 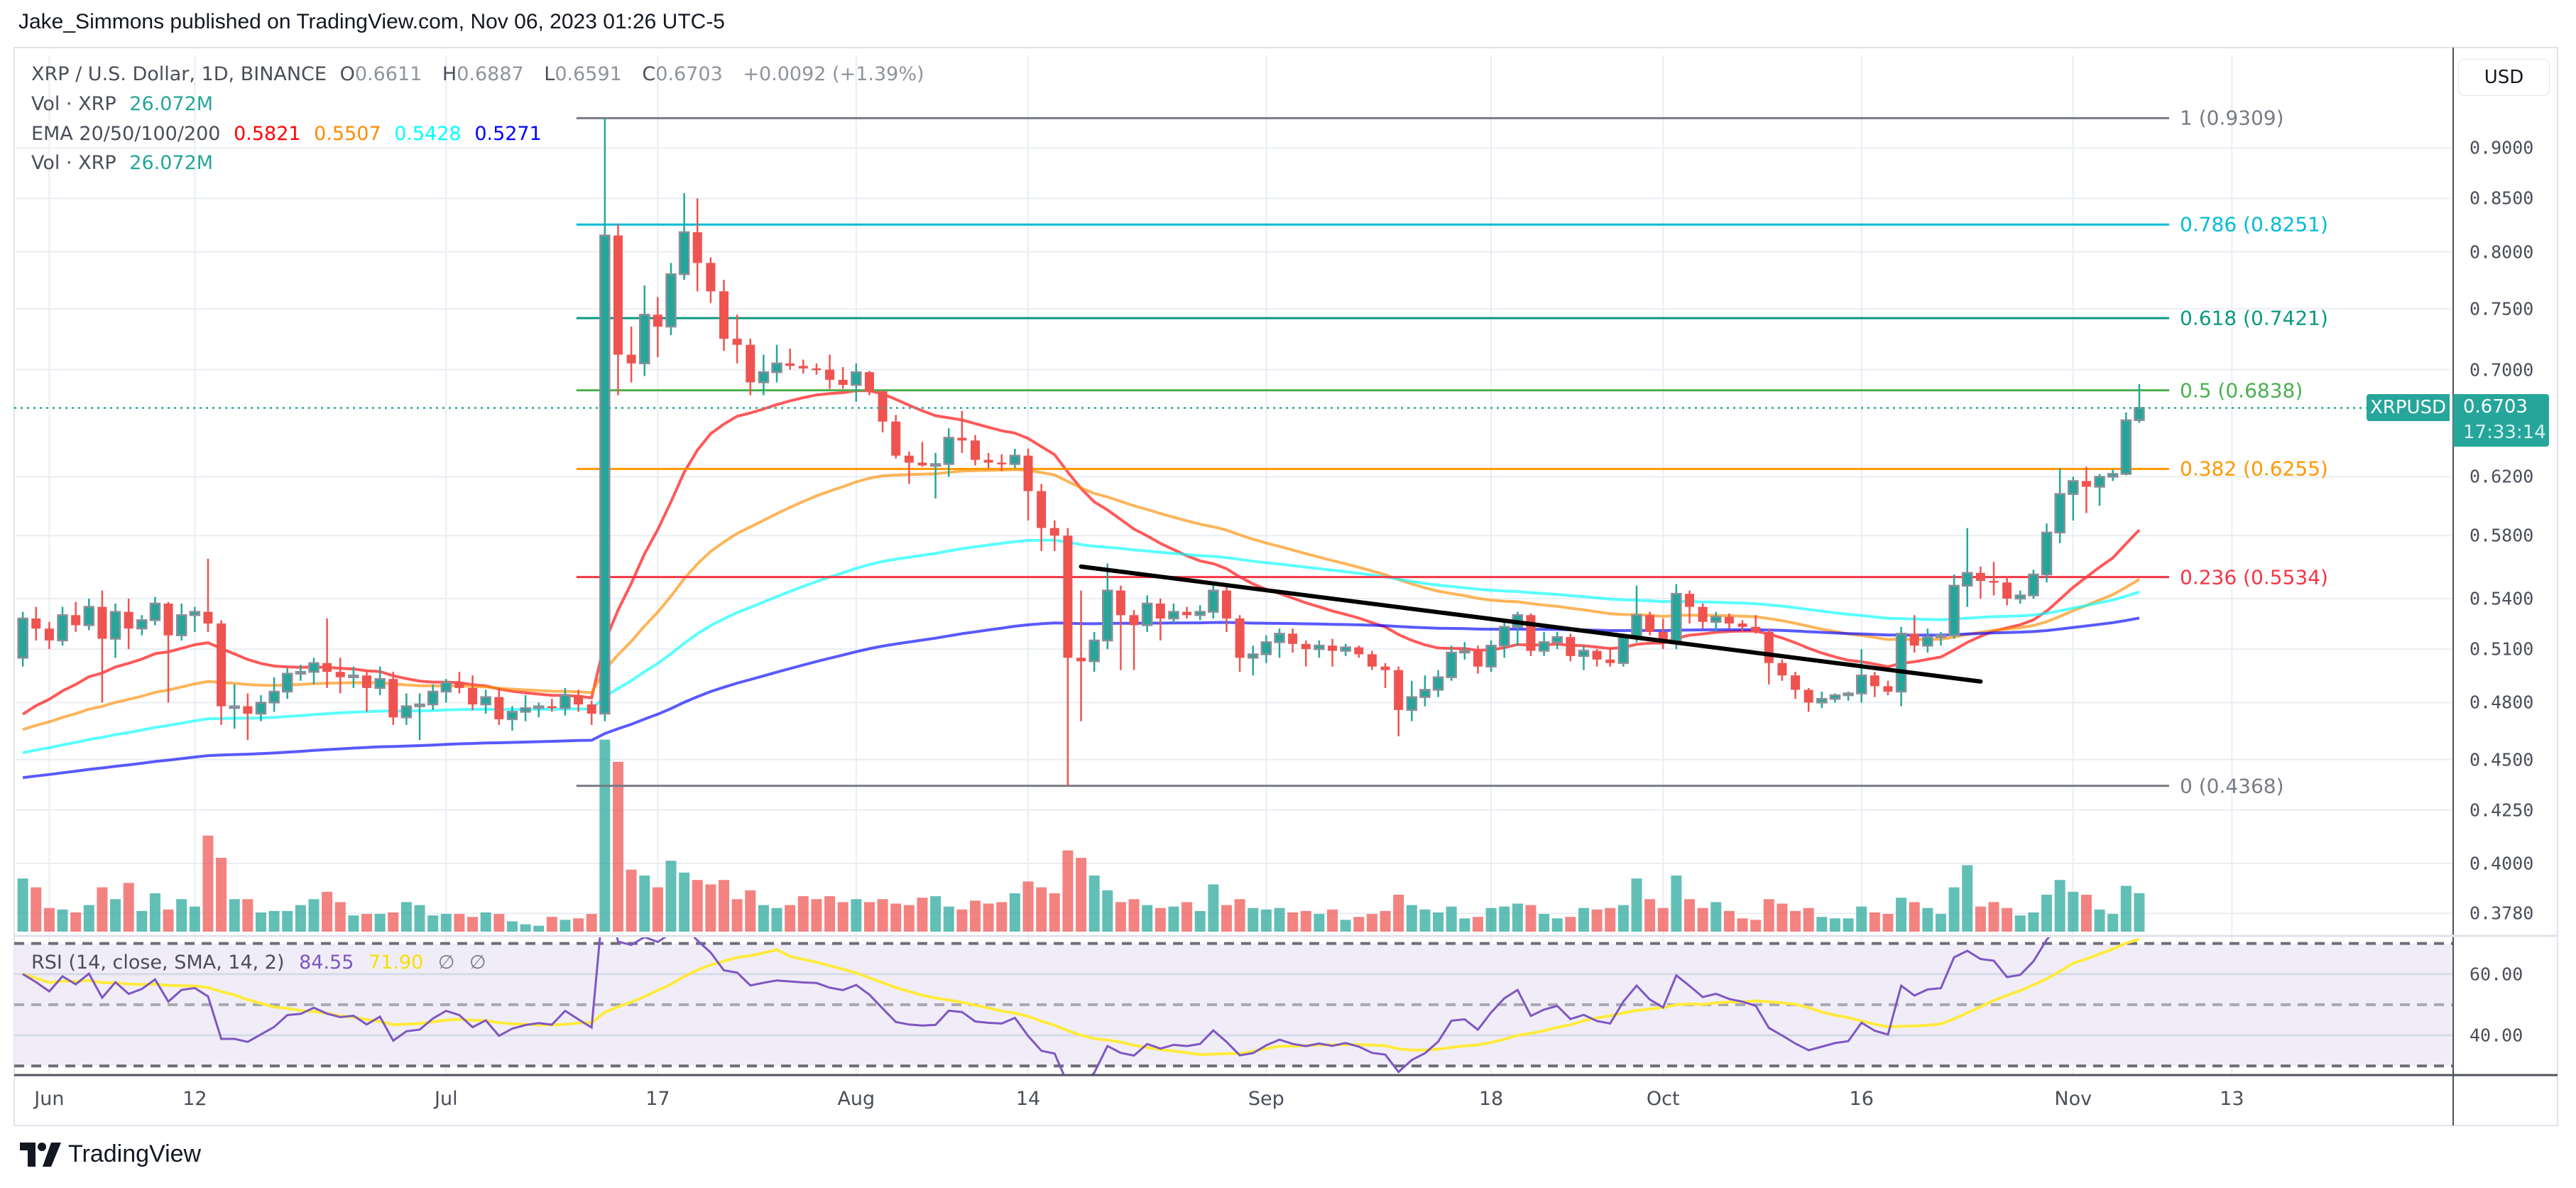 What do you see at coordinates (2504, 77) in the screenshot?
I see `currency-button: USD` at bounding box center [2504, 77].